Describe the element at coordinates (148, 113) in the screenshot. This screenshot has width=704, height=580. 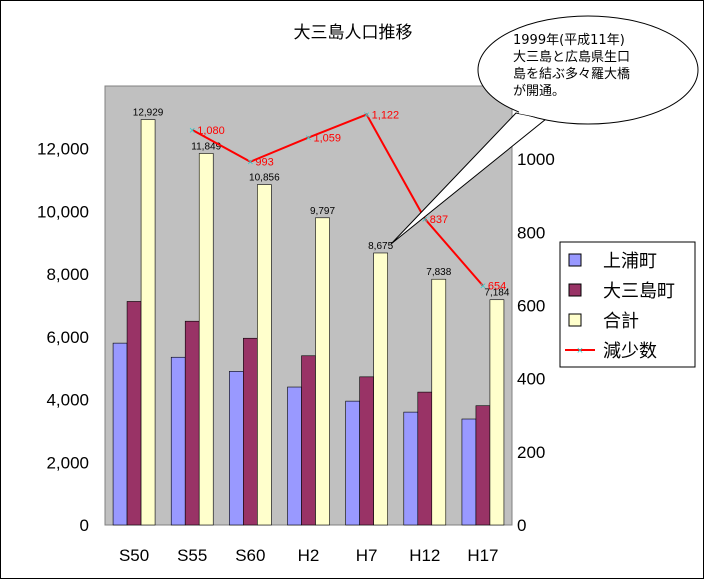
I see `bar-label-S50: 12,929` at that location.